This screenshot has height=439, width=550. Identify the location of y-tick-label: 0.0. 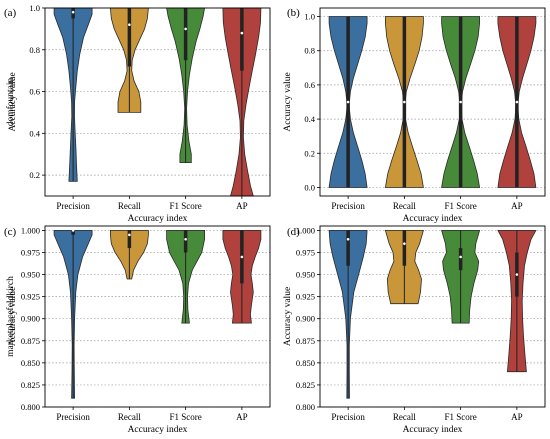
(309, 187).